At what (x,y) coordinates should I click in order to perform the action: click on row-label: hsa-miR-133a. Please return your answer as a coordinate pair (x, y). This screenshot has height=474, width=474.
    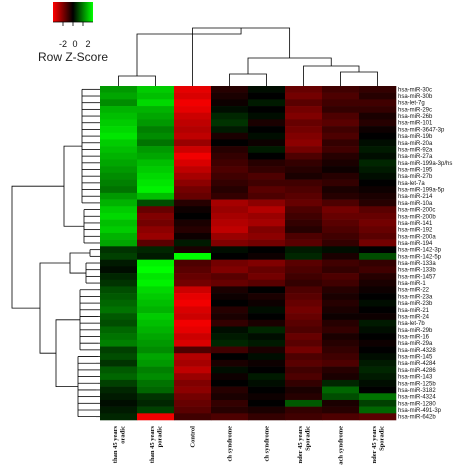
    Looking at the image, I should click on (417, 264).